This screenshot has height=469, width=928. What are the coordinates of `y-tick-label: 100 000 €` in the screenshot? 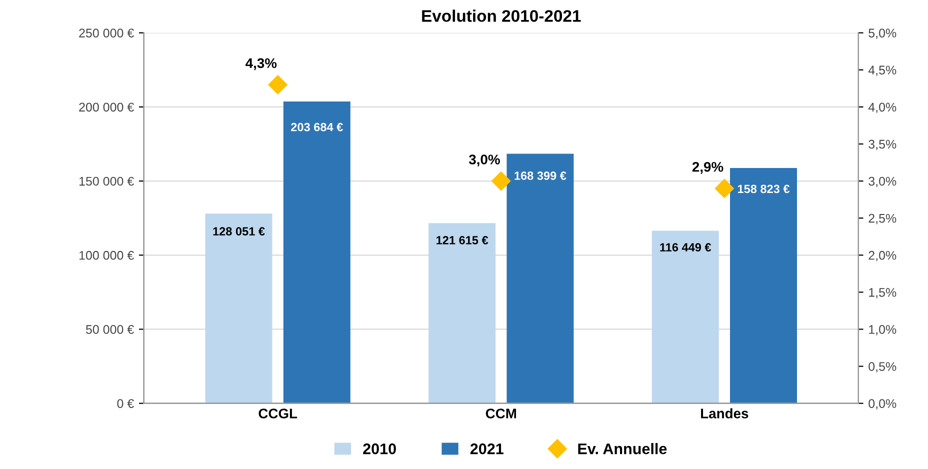 It's located at (106, 255).